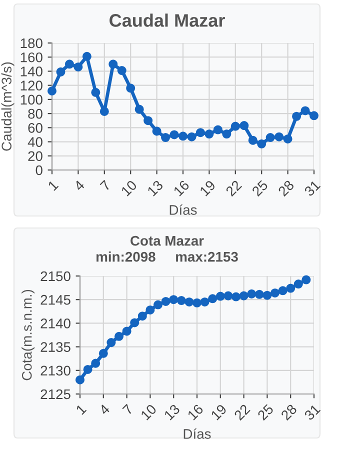 The height and width of the screenshot is (452, 339). I want to click on chart-subtitle: min:2098 max:2153, so click(167, 257).